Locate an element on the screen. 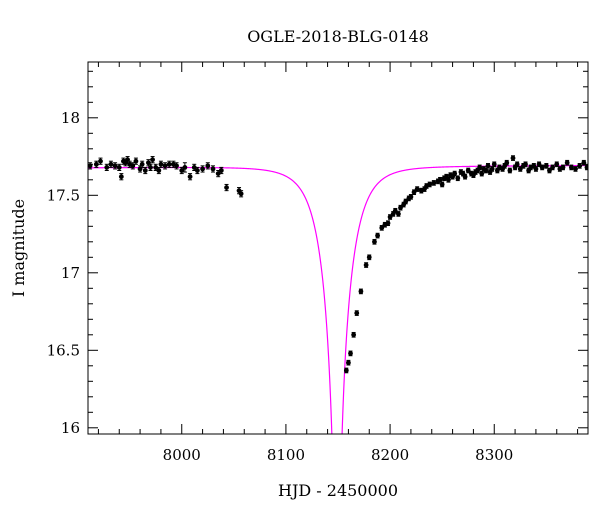 Image resolution: width=600 pixels, height=512 pixels. x-axis-label: HJD - 2450000 is located at coordinates (338, 490).